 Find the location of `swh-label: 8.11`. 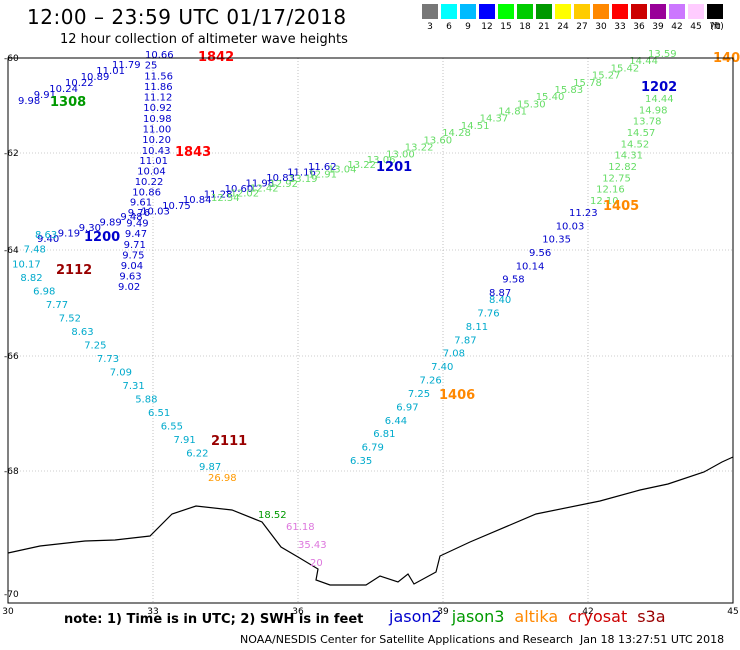

swh-label: 8.11 is located at coordinates (477, 327).